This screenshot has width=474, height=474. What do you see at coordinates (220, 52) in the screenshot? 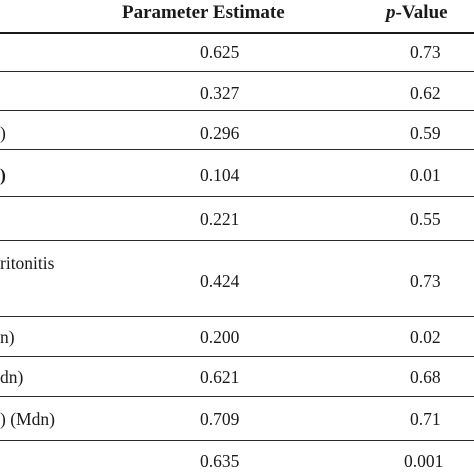
I see `row-estimate: 0.625` at bounding box center [220, 52].